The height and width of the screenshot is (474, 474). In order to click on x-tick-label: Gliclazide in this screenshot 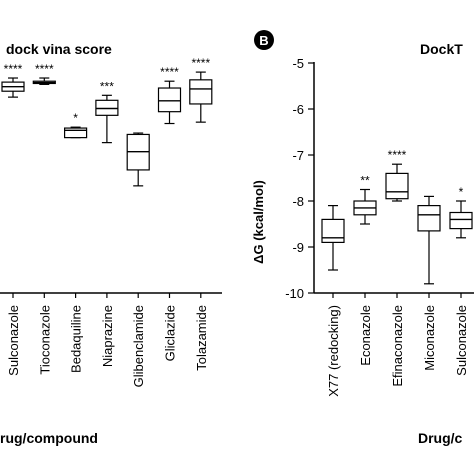, I will do `click(170, 333)`.